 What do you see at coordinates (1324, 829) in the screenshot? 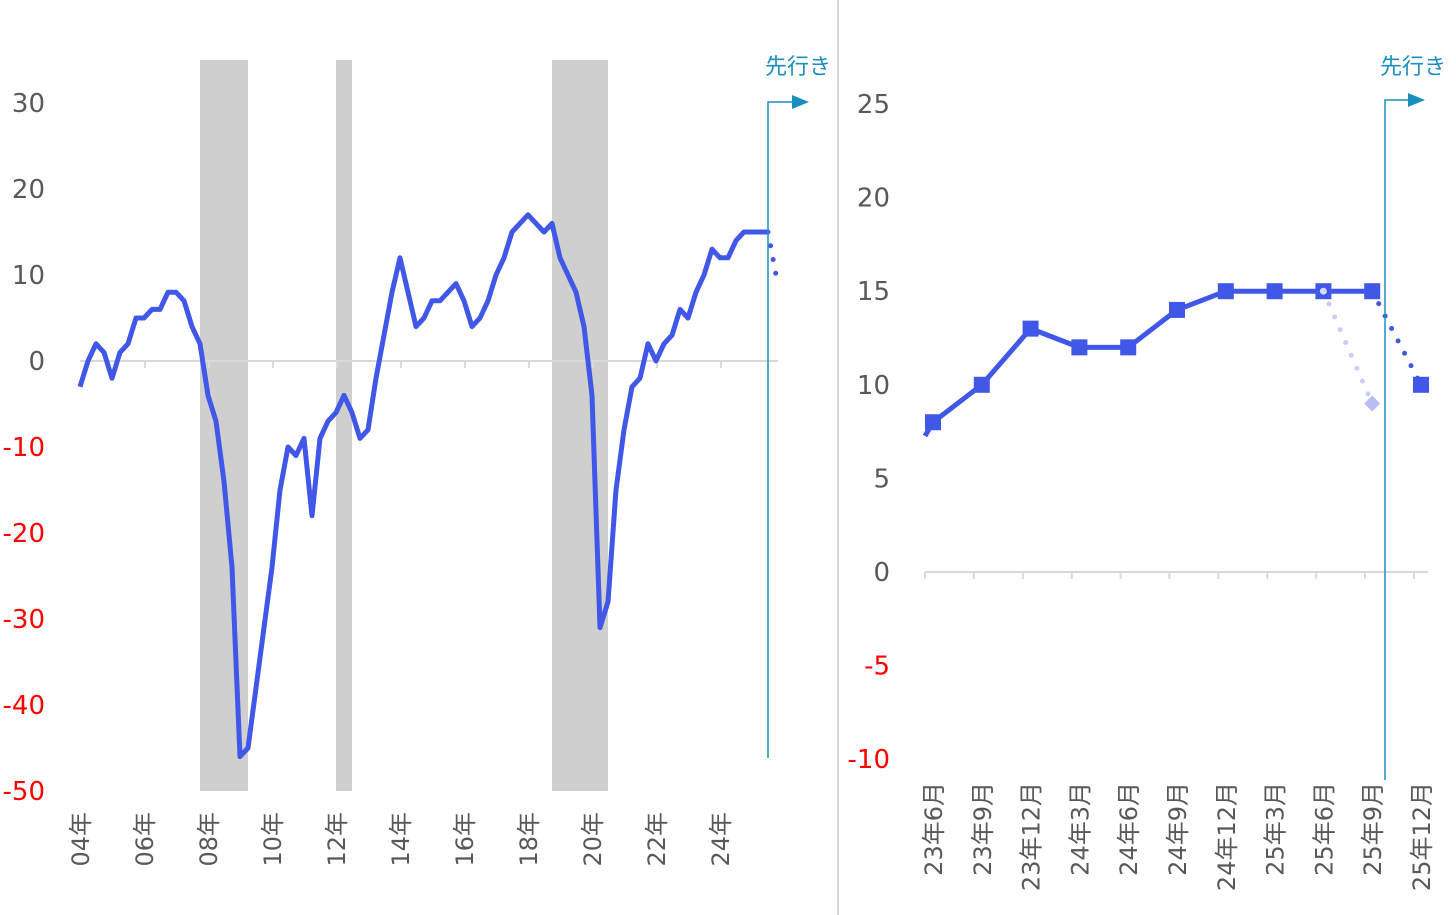
I see `x-tick-label: 25年6月` at bounding box center [1324, 829].